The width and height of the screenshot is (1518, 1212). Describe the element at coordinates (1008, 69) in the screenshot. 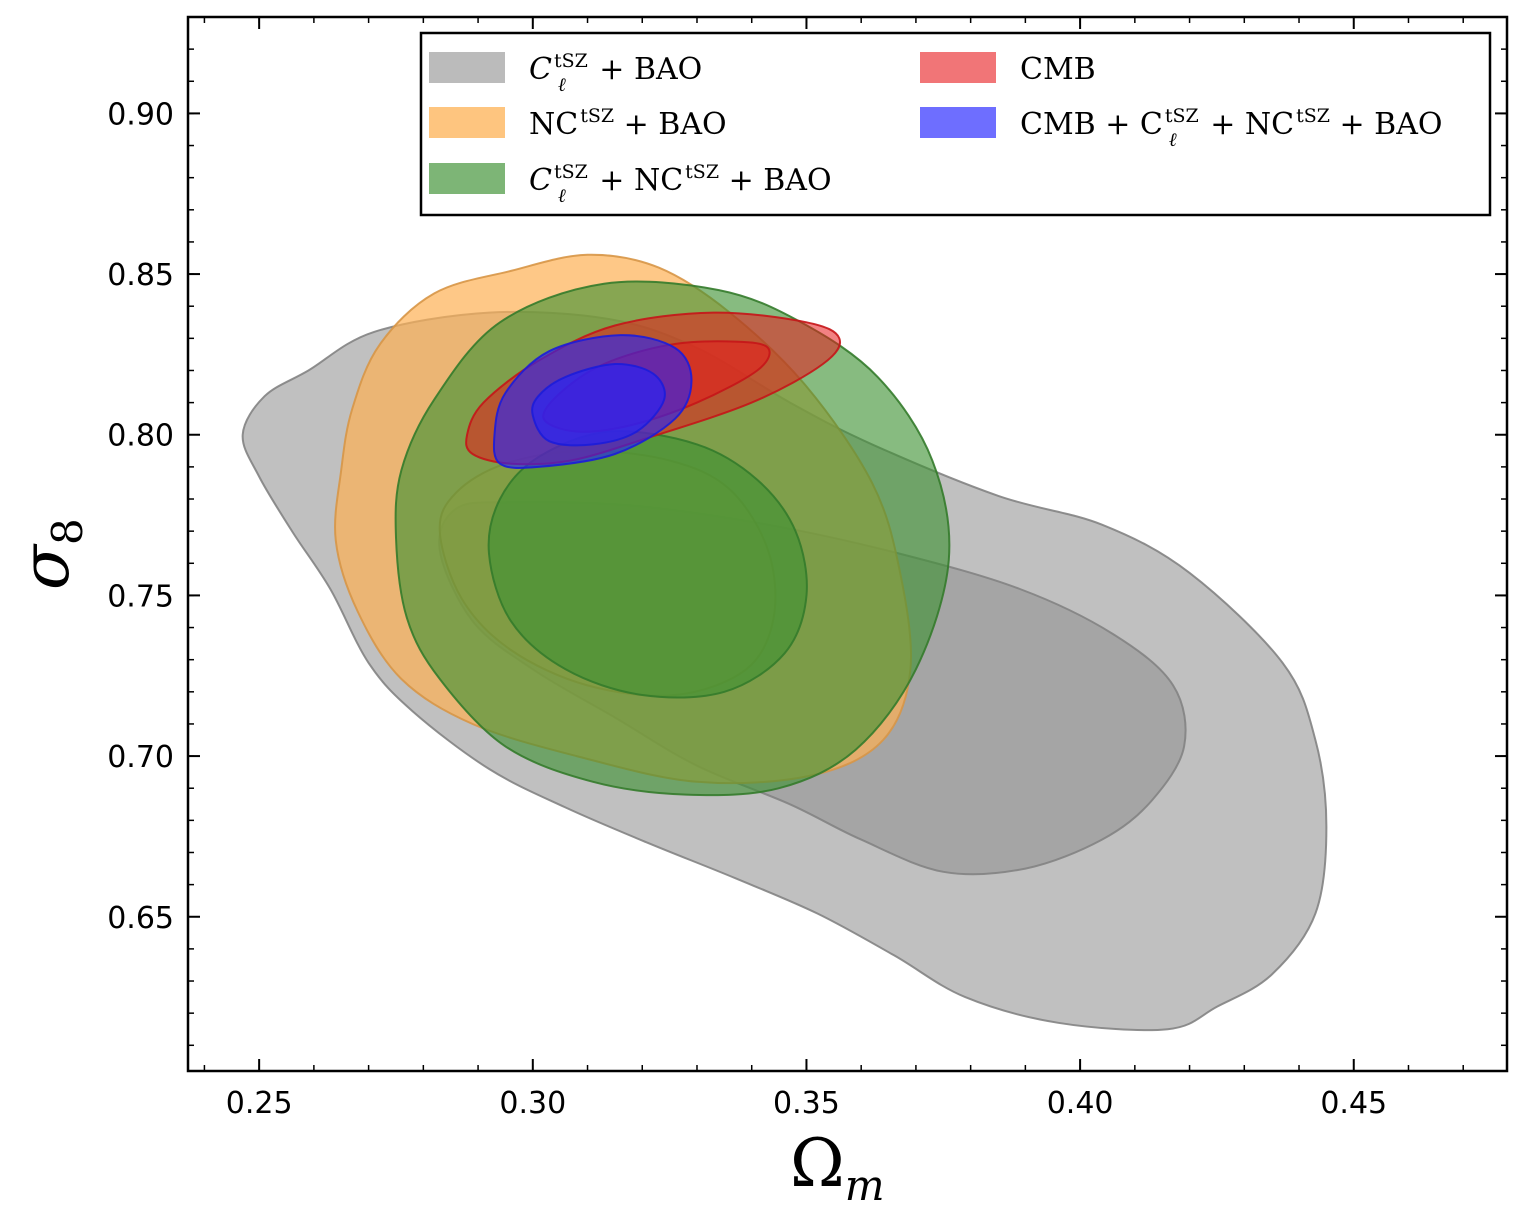

I see `legend-item-CMB: CMB` at that location.